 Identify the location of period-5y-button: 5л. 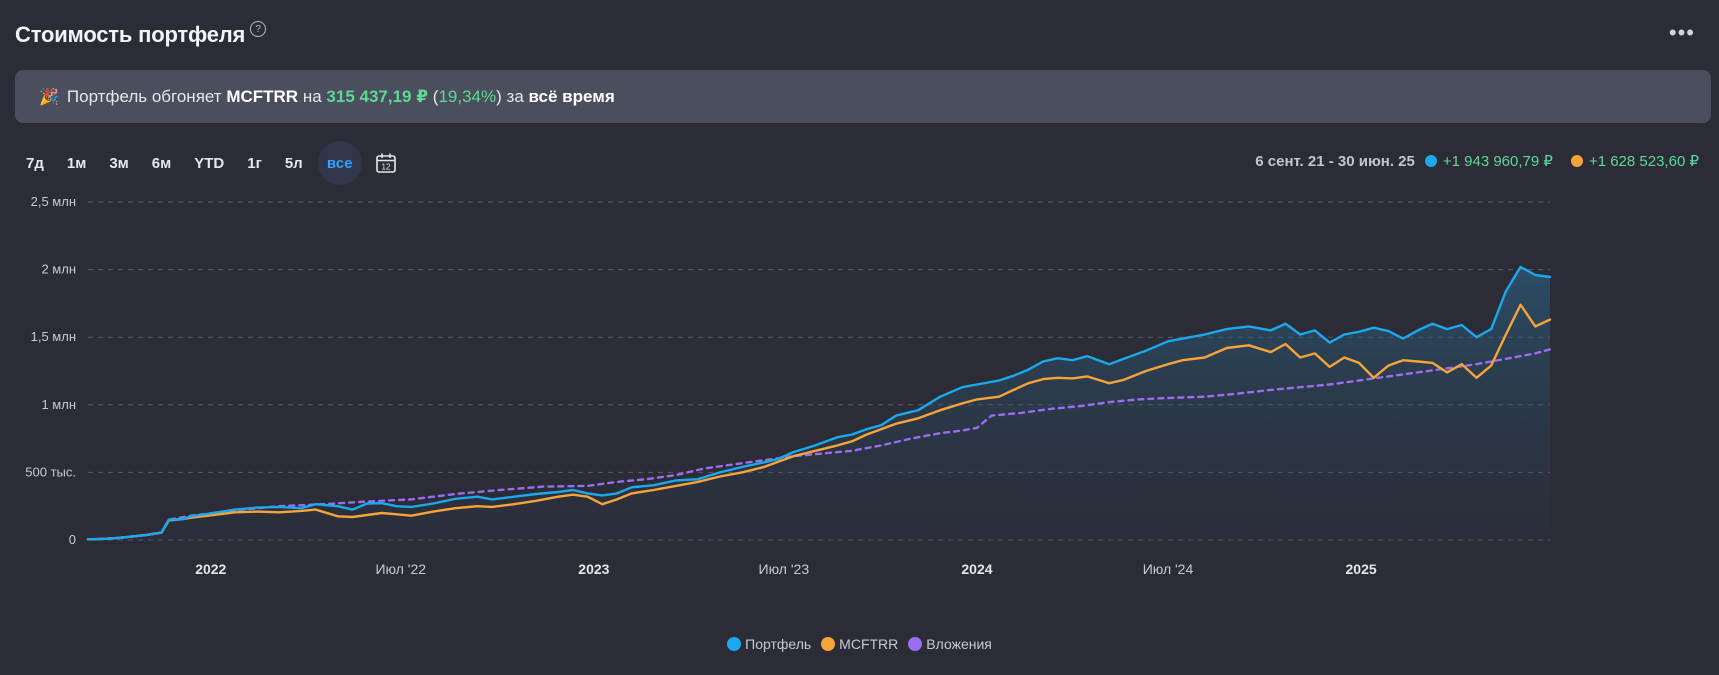
(293, 163).